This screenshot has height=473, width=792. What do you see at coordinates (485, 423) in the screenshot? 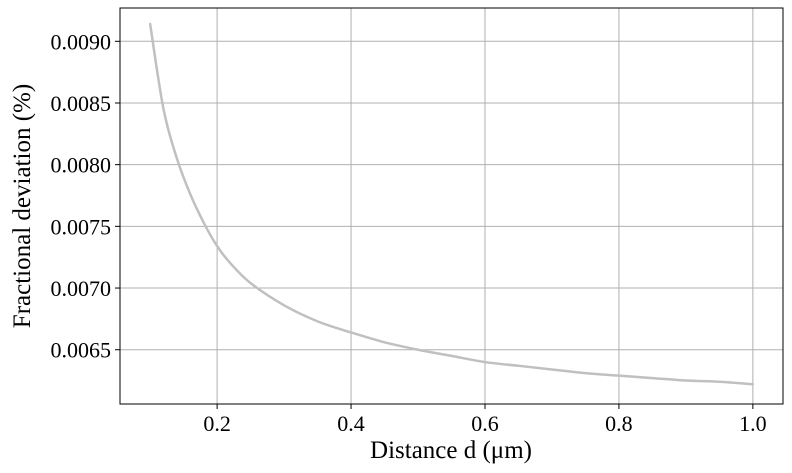
I see `x-tick-label: 0.6` at bounding box center [485, 423].